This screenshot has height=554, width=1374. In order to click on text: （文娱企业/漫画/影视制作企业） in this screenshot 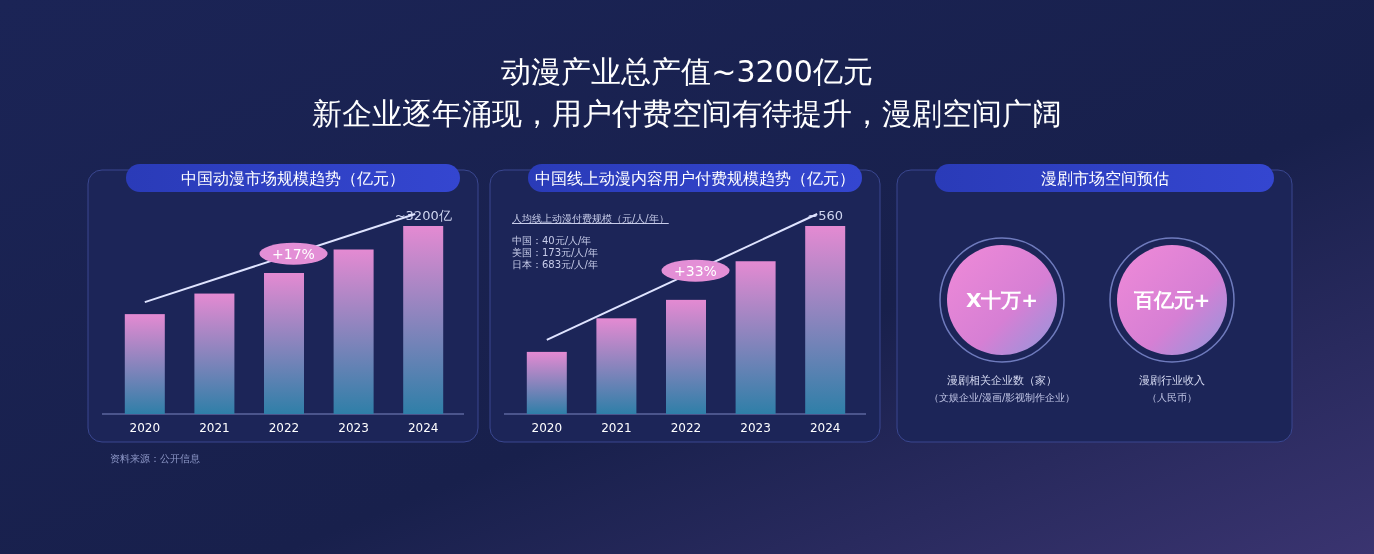, I will do `click(1002, 397)`.